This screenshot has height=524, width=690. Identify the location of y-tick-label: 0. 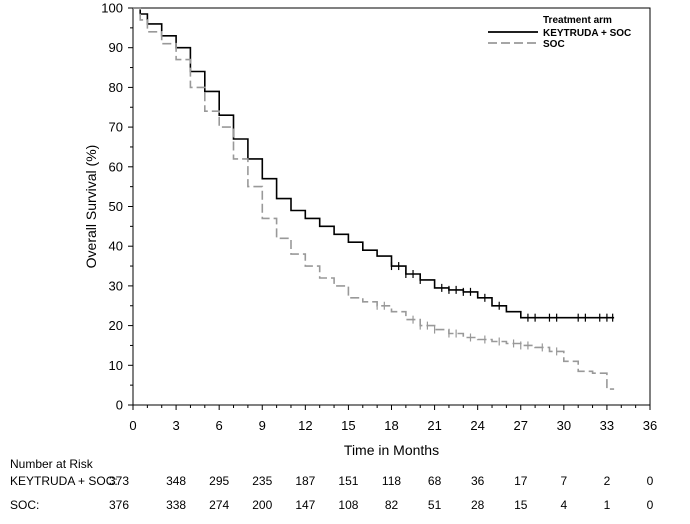
(119, 405).